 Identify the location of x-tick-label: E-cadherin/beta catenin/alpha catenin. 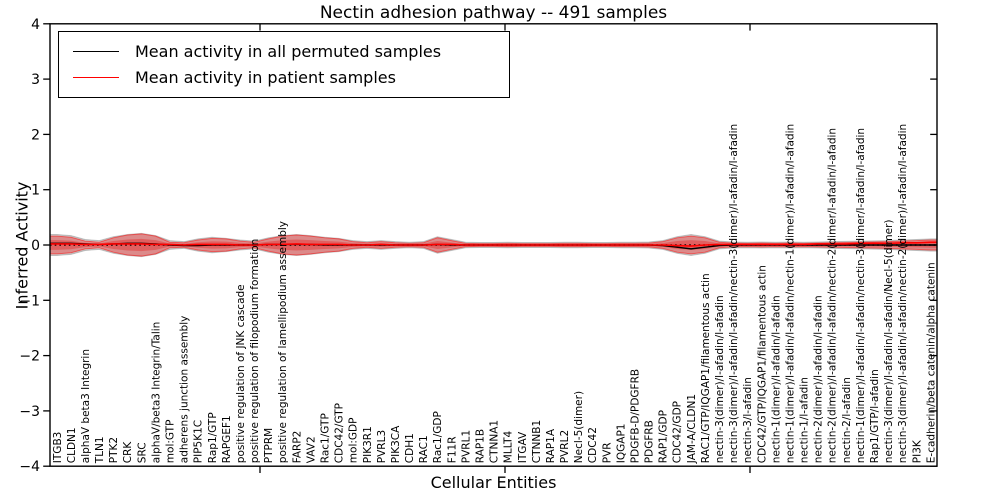
(931, 362).